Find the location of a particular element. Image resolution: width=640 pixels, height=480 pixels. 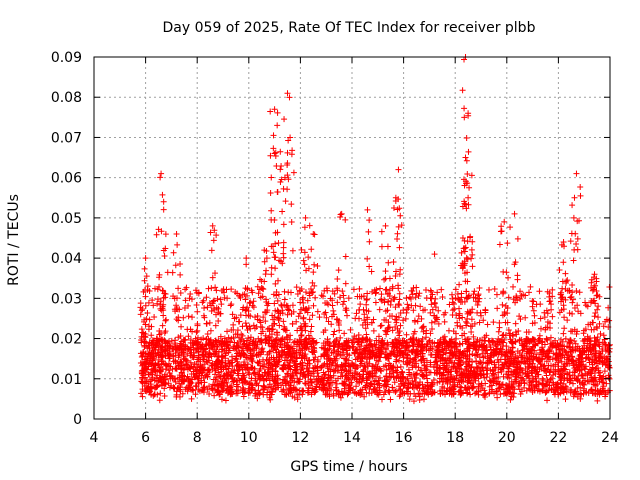

y-tick-label: 0.08 is located at coordinates (66, 98).